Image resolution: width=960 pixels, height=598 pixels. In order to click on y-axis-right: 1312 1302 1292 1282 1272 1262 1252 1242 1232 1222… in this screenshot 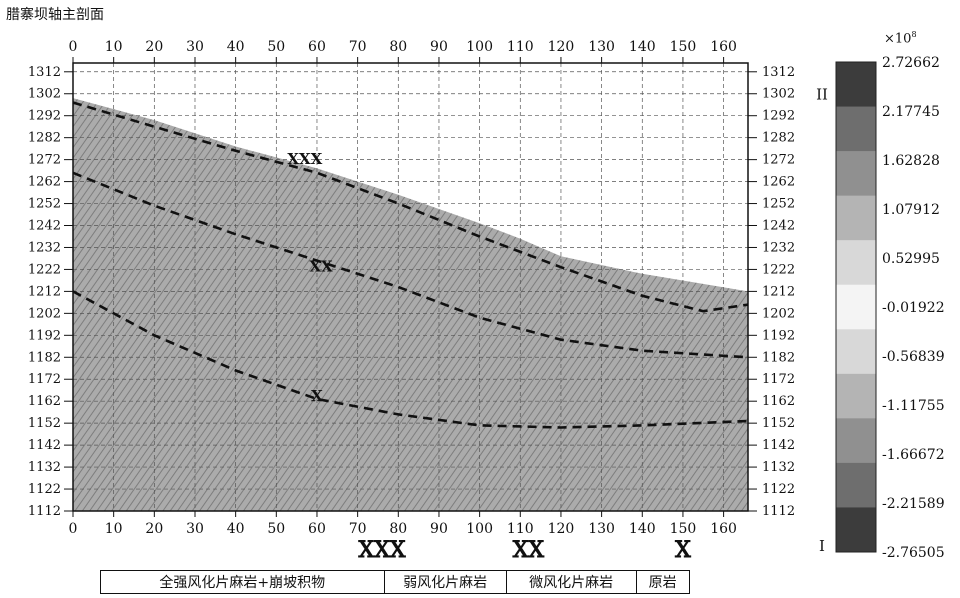, I will do `click(771, 292)`.